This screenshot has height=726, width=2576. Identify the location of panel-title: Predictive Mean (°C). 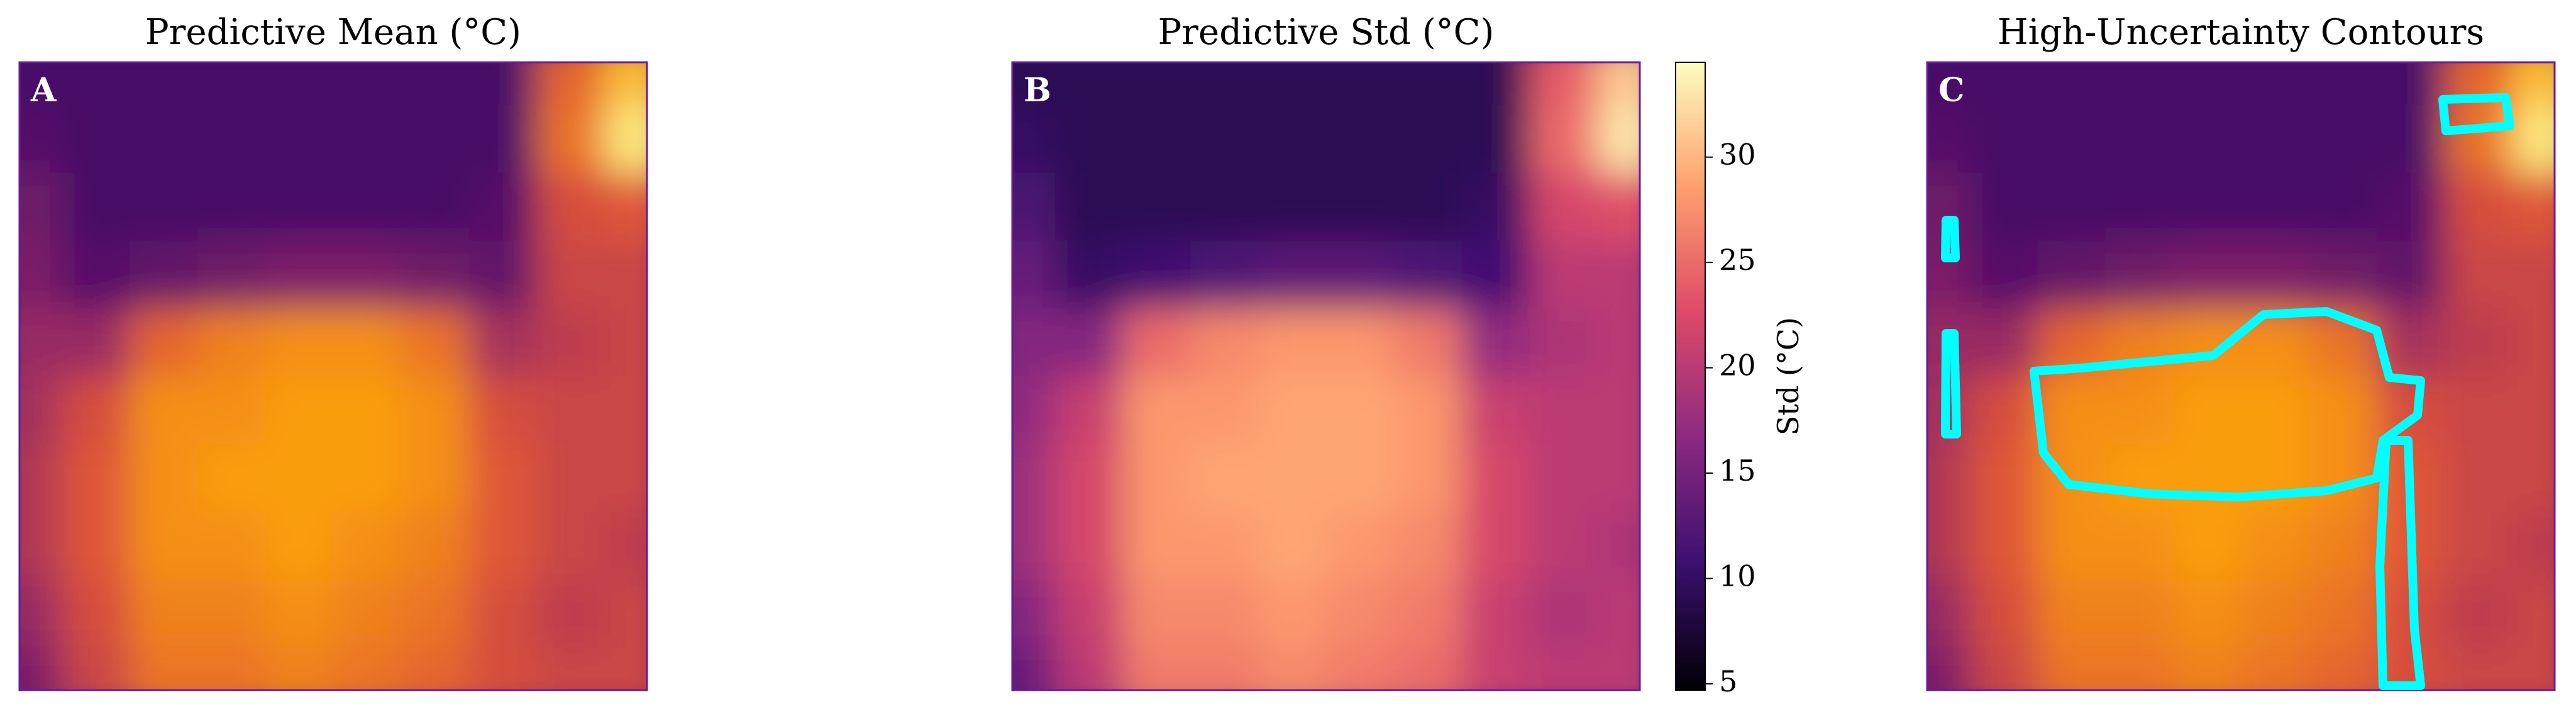
(333, 32).